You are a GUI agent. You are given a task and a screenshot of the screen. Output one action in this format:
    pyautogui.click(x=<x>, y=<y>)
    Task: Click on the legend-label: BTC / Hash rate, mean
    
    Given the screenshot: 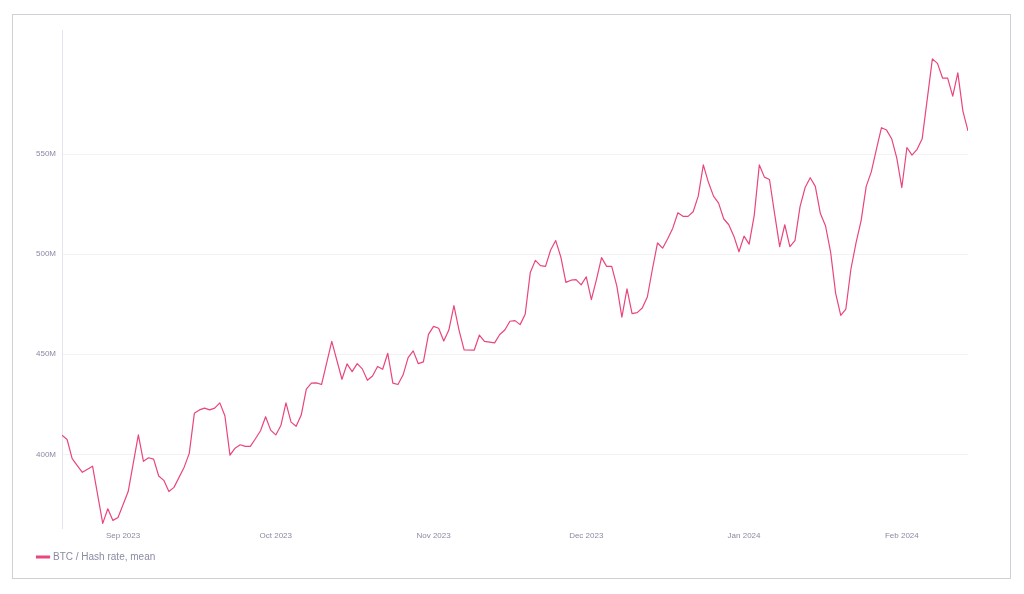 What is the action you would take?
    pyautogui.click(x=104, y=556)
    